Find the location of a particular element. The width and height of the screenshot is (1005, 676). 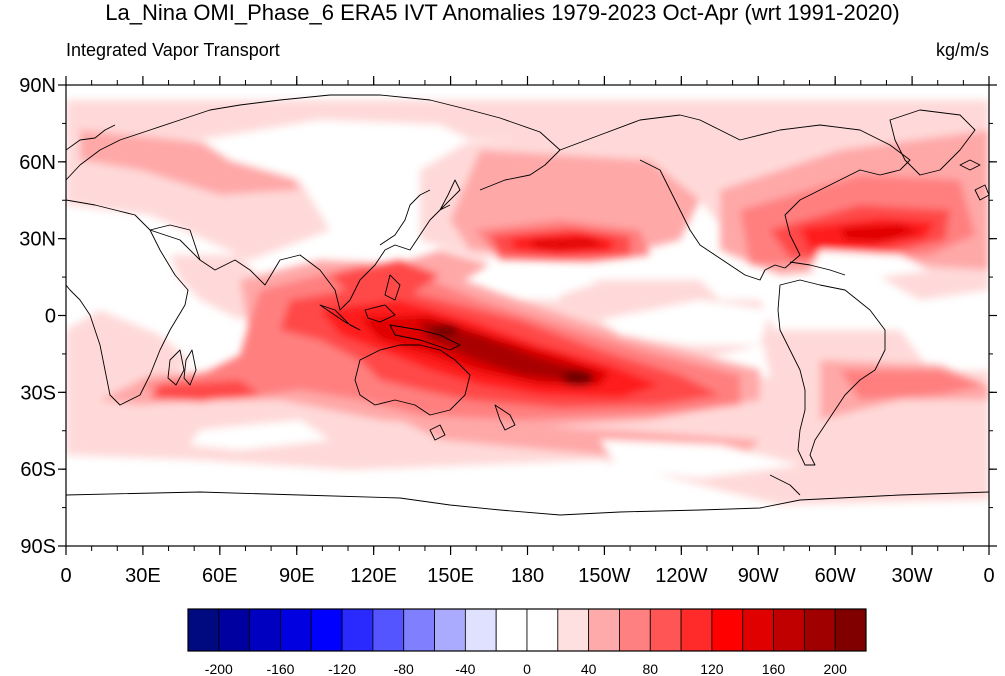

colorbar-tick-label: 200 is located at coordinates (836, 668).